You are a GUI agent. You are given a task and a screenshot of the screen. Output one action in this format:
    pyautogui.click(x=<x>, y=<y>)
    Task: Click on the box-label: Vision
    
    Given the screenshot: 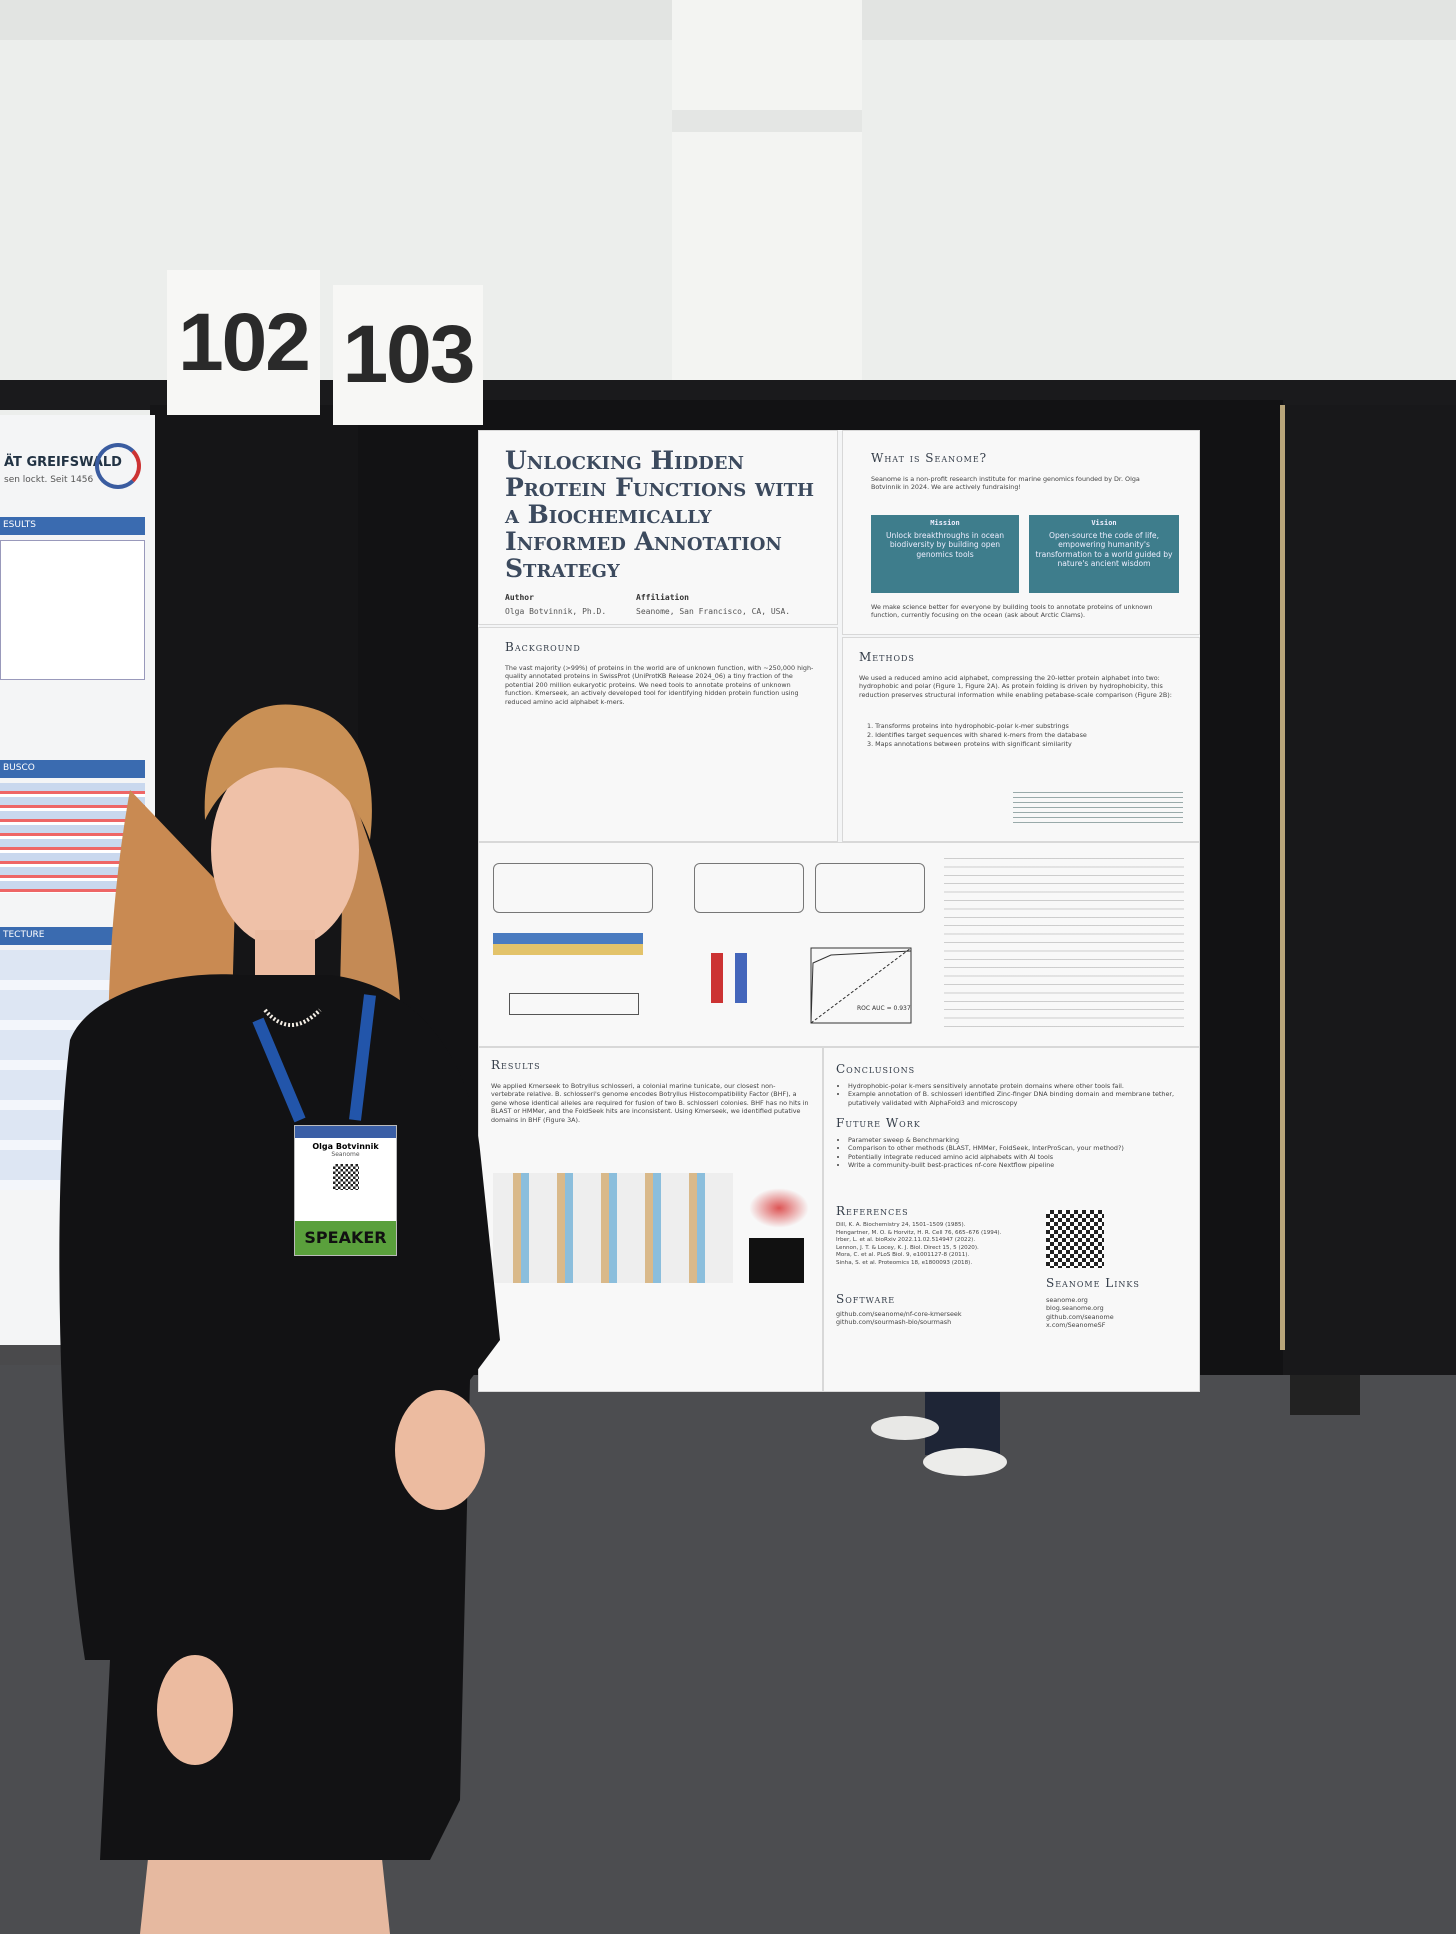 What is the action you would take?
    pyautogui.click(x=1104, y=523)
    